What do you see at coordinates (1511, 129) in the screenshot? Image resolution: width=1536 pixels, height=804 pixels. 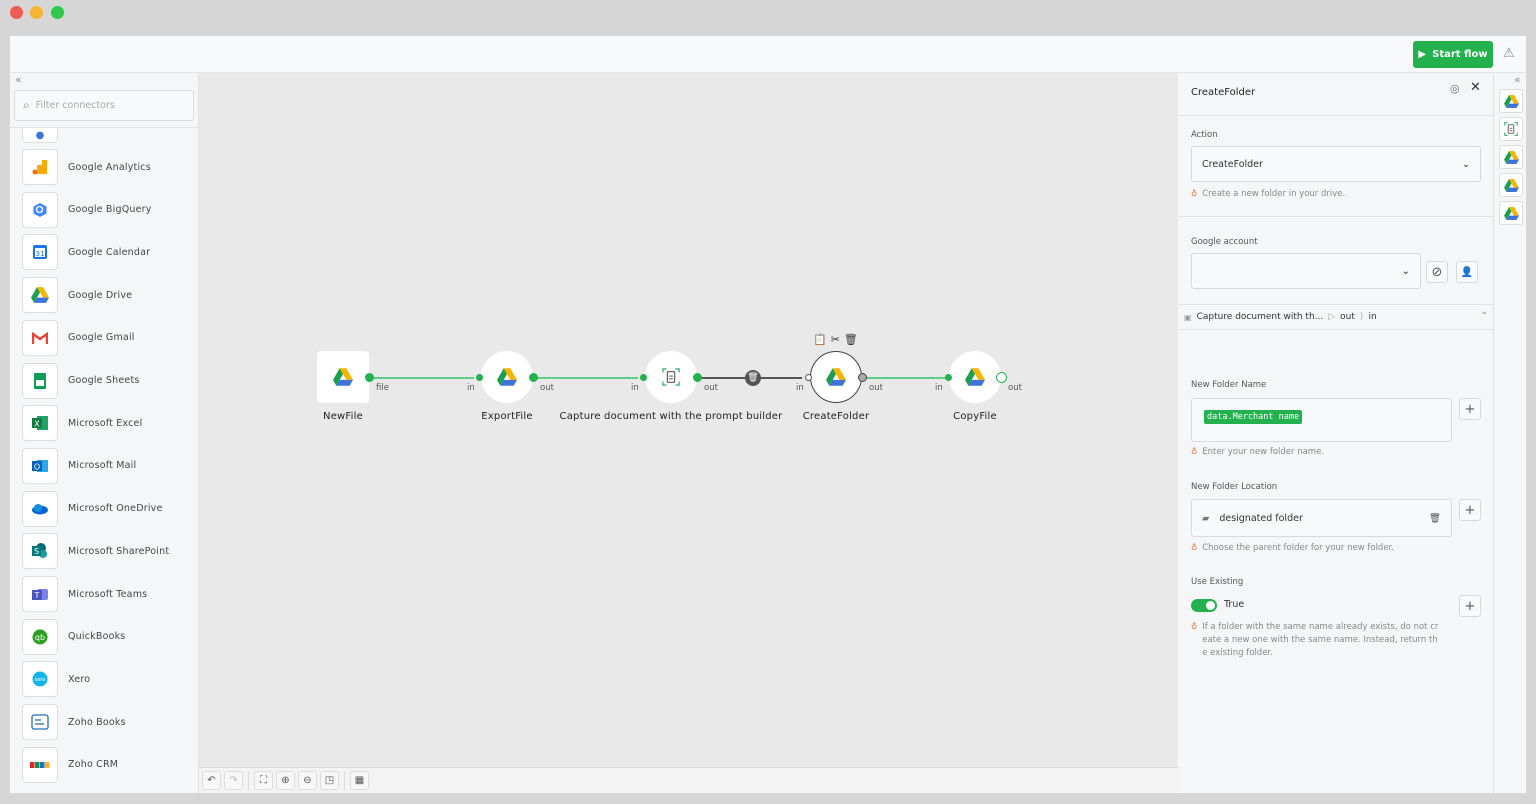 I see `rail-node-capture` at bounding box center [1511, 129].